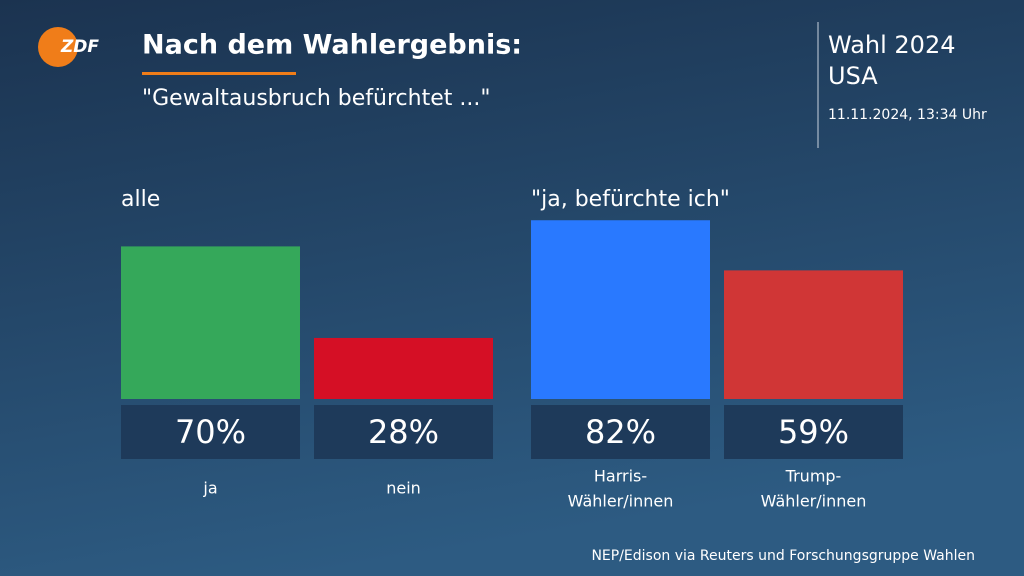 The image size is (1024, 576). I want to click on category-label: Harris-Wähler/innen, so click(621, 488).